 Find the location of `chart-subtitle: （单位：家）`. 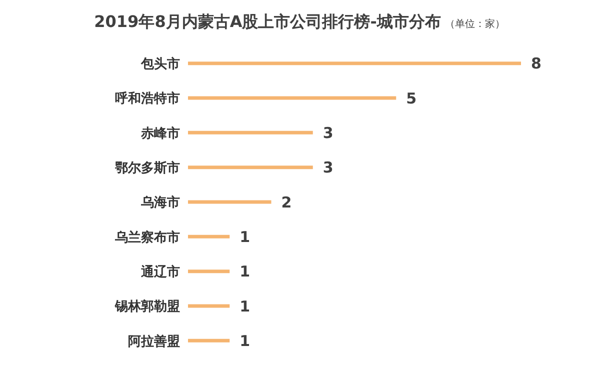

chart-subtitle: （单位：家） is located at coordinates (474, 24).